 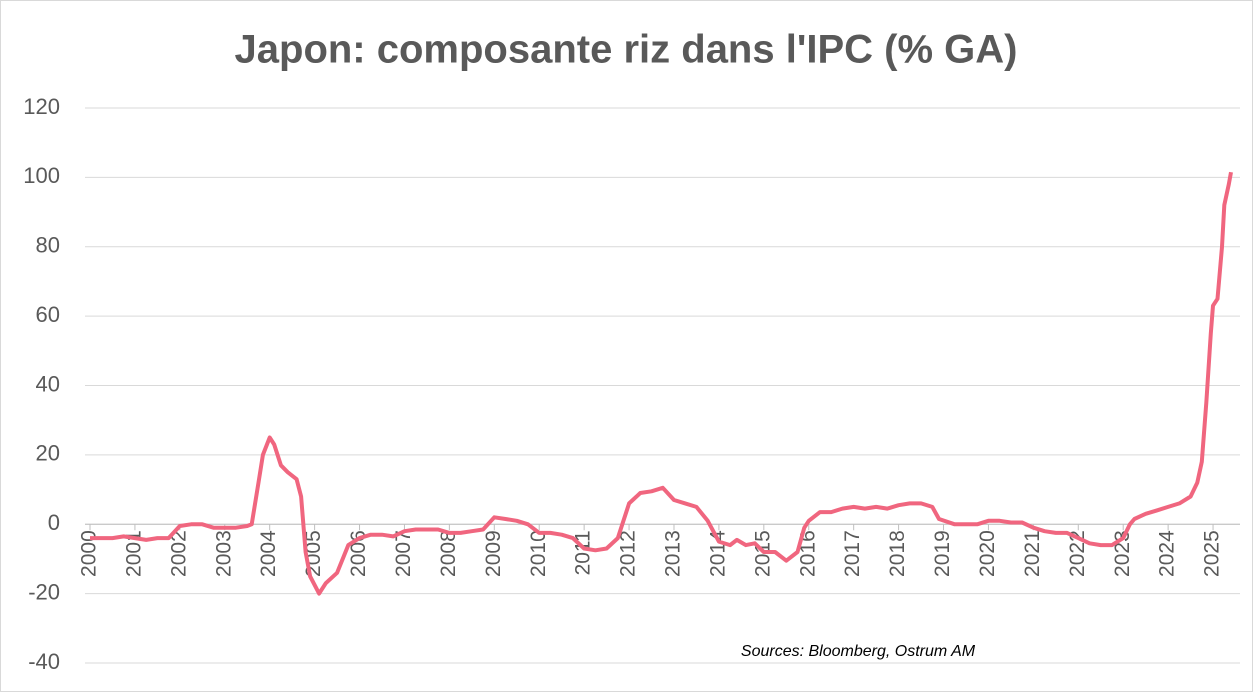 What do you see at coordinates (628, 553) in the screenshot?
I see `x-tick-label: 2012` at bounding box center [628, 553].